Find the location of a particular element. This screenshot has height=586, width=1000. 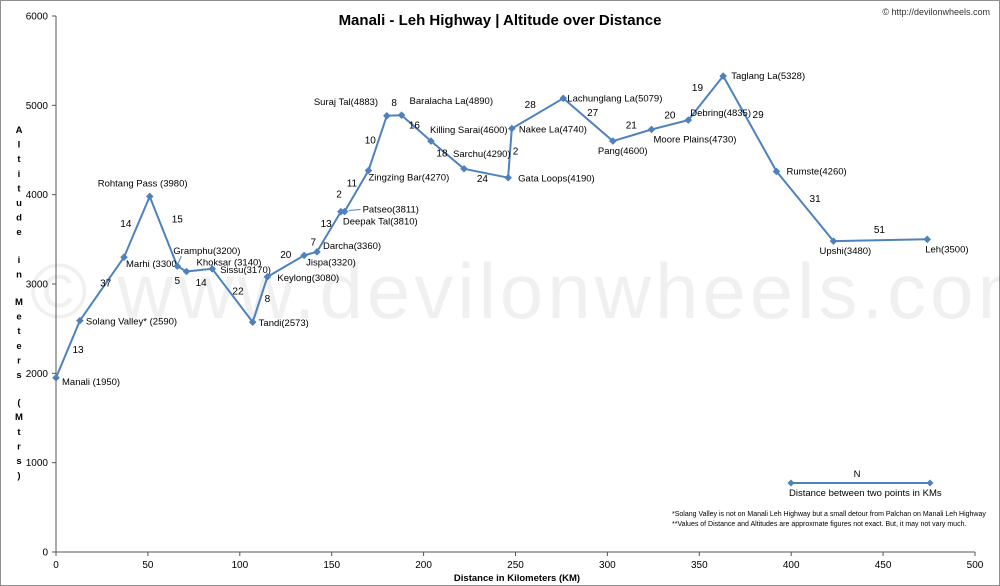

data-point-label: Zingzing Bar(4270) is located at coordinates (408, 178).